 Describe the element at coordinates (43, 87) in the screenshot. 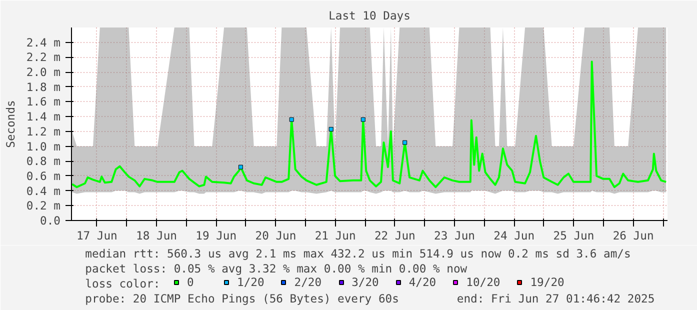

I see `y-tick-label: 1.8 m` at that location.